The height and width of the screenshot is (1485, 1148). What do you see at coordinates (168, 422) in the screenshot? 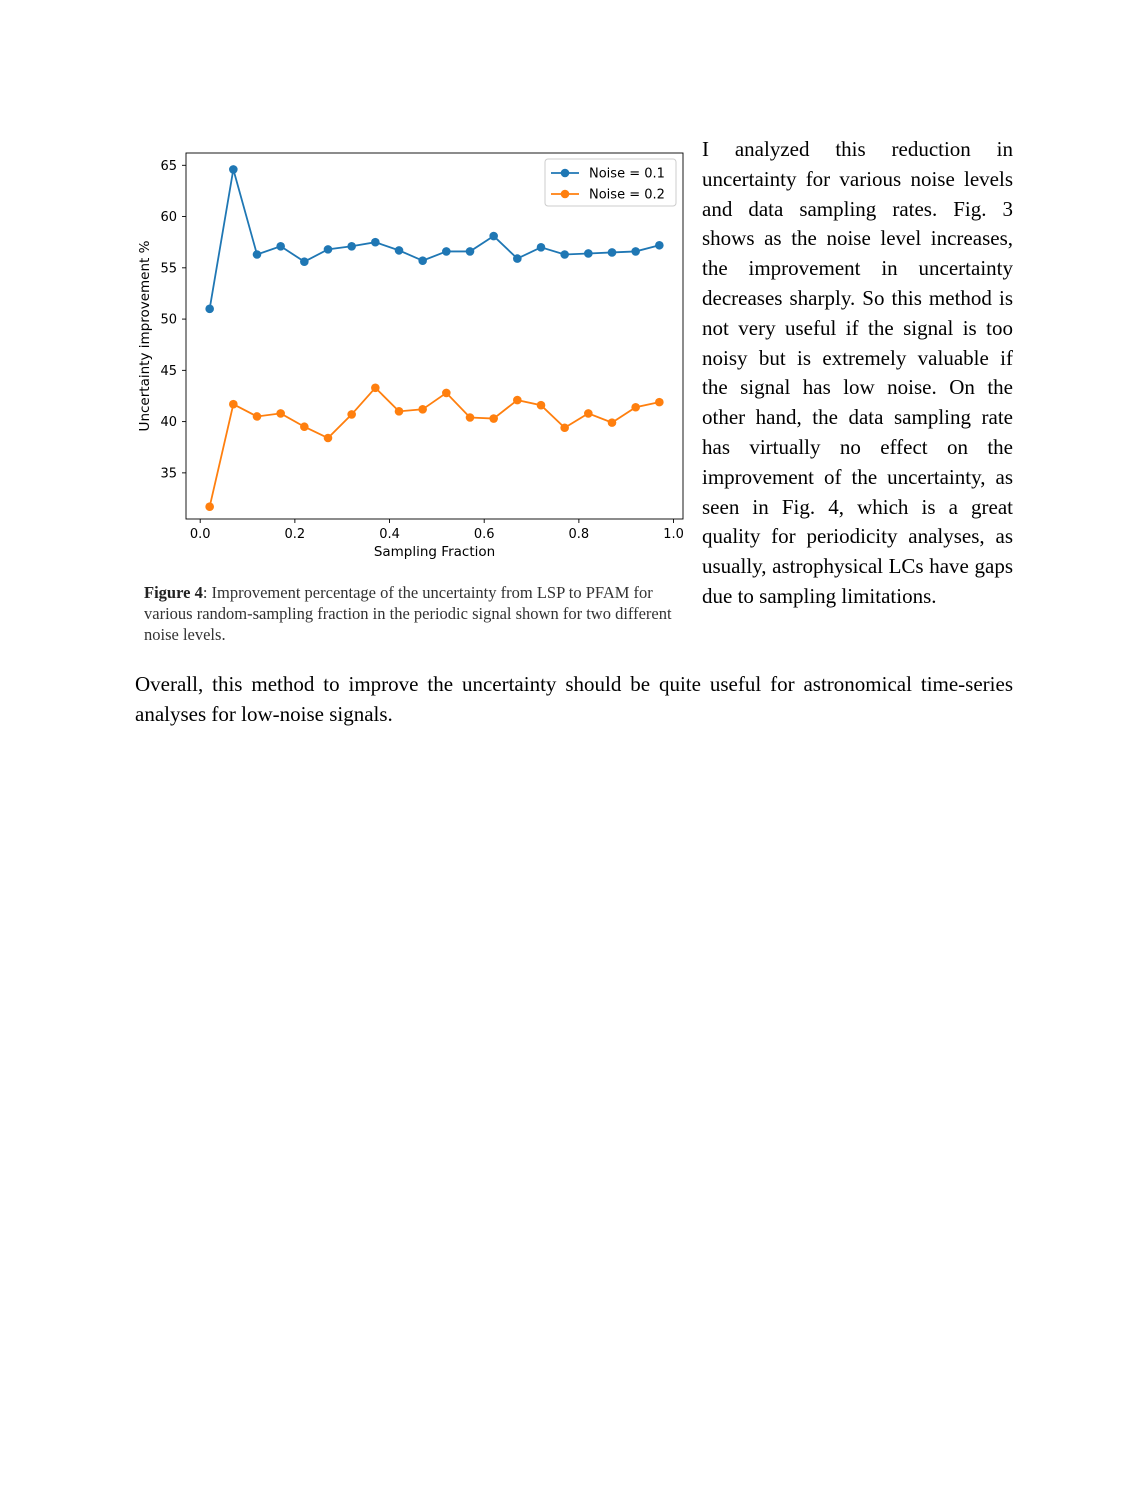
I see `y-tick-label: 40` at bounding box center [168, 422].